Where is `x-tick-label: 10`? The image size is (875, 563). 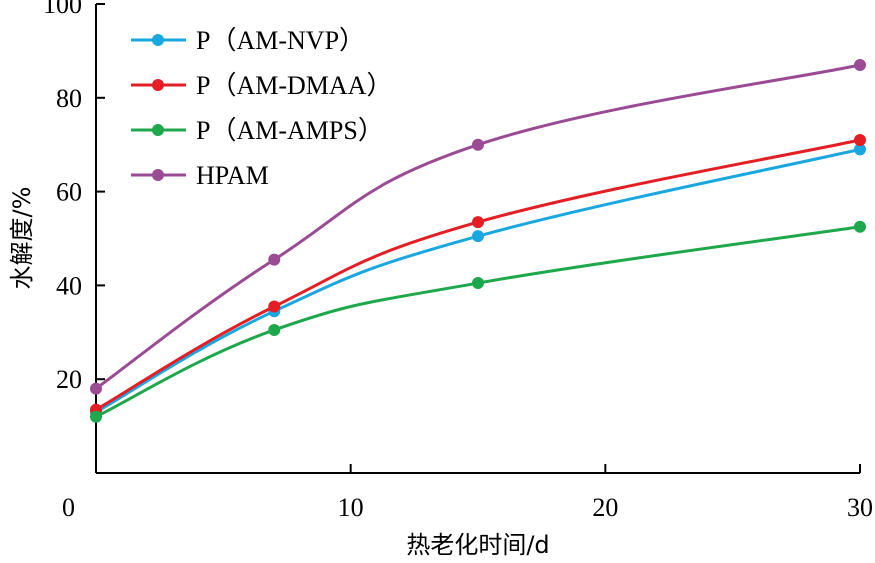
x-tick-label: 10 is located at coordinates (351, 507).